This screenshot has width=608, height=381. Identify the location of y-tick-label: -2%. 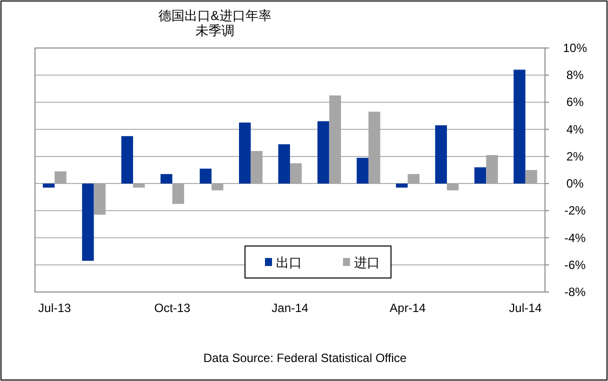
(575, 211).